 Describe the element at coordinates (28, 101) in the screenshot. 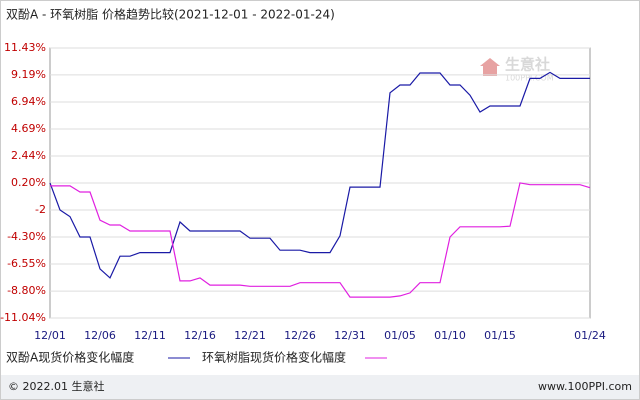

I see `y-tick-label: 6.94%` at that location.